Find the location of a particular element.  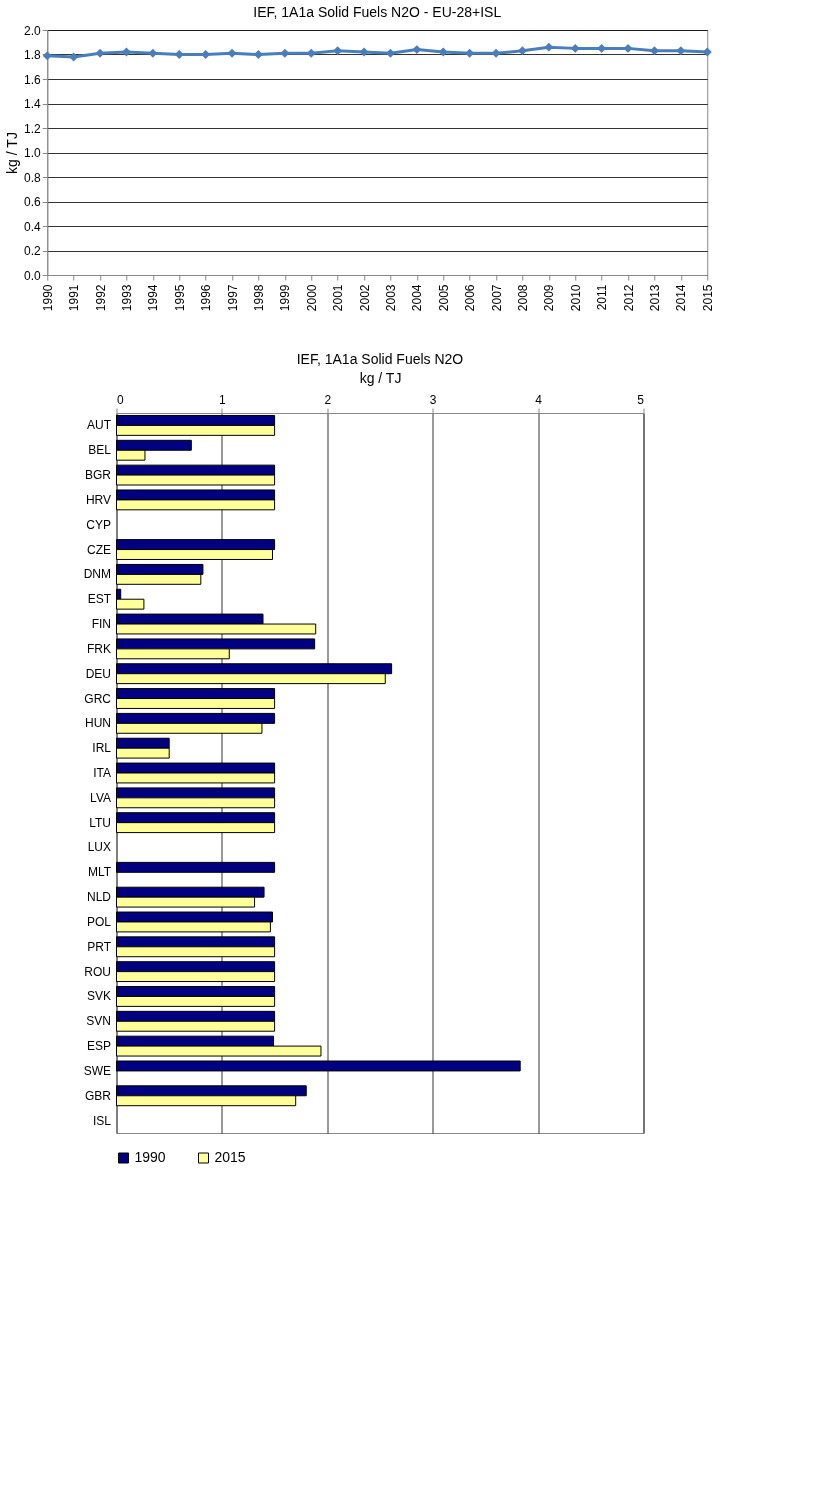

y-tick-label: GBR is located at coordinates (98, 1095).